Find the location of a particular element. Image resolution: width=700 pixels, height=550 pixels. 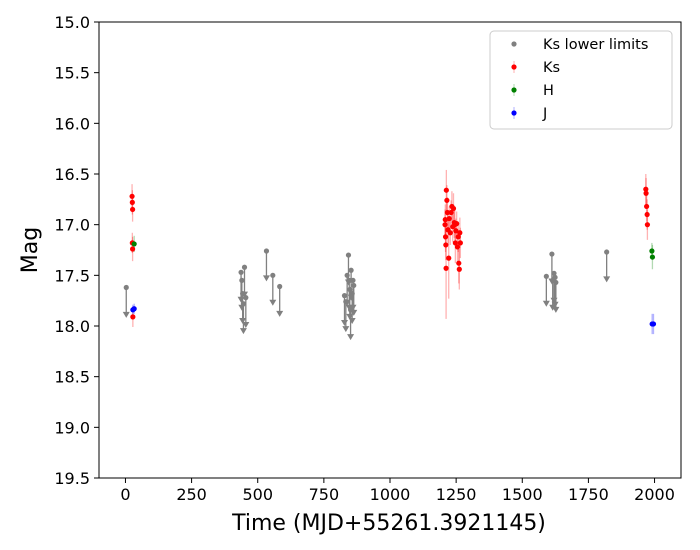

legend-box is located at coordinates (581, 80).